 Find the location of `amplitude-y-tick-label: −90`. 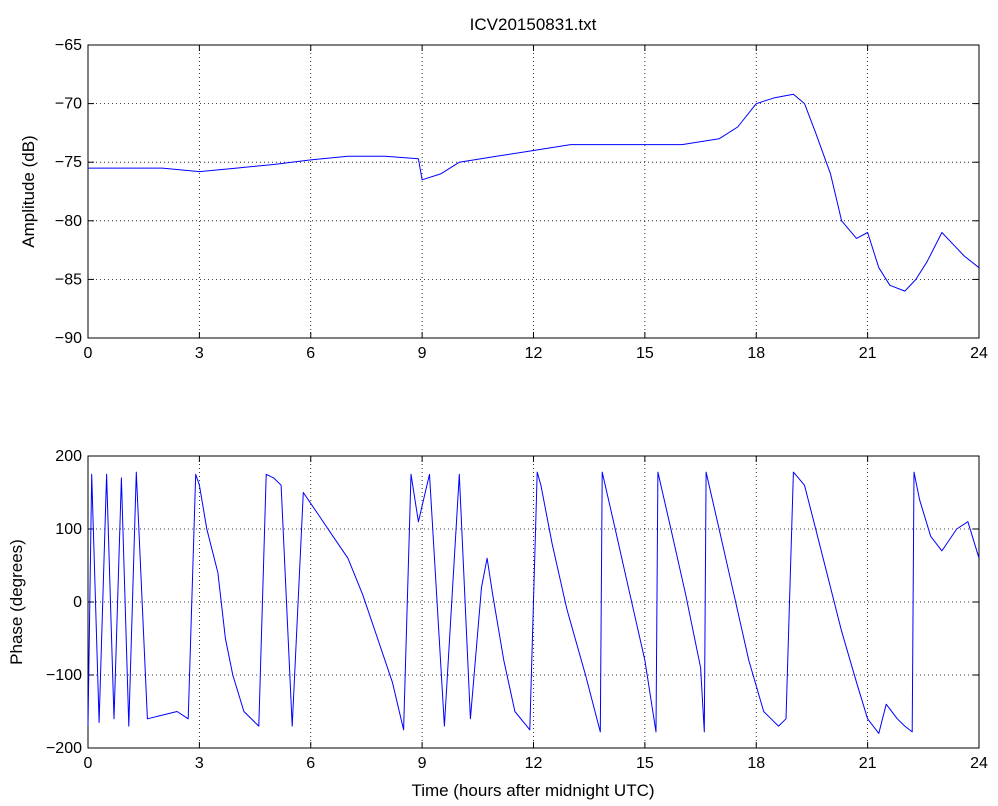

amplitude-y-tick-label: −90 is located at coordinates (68, 338).